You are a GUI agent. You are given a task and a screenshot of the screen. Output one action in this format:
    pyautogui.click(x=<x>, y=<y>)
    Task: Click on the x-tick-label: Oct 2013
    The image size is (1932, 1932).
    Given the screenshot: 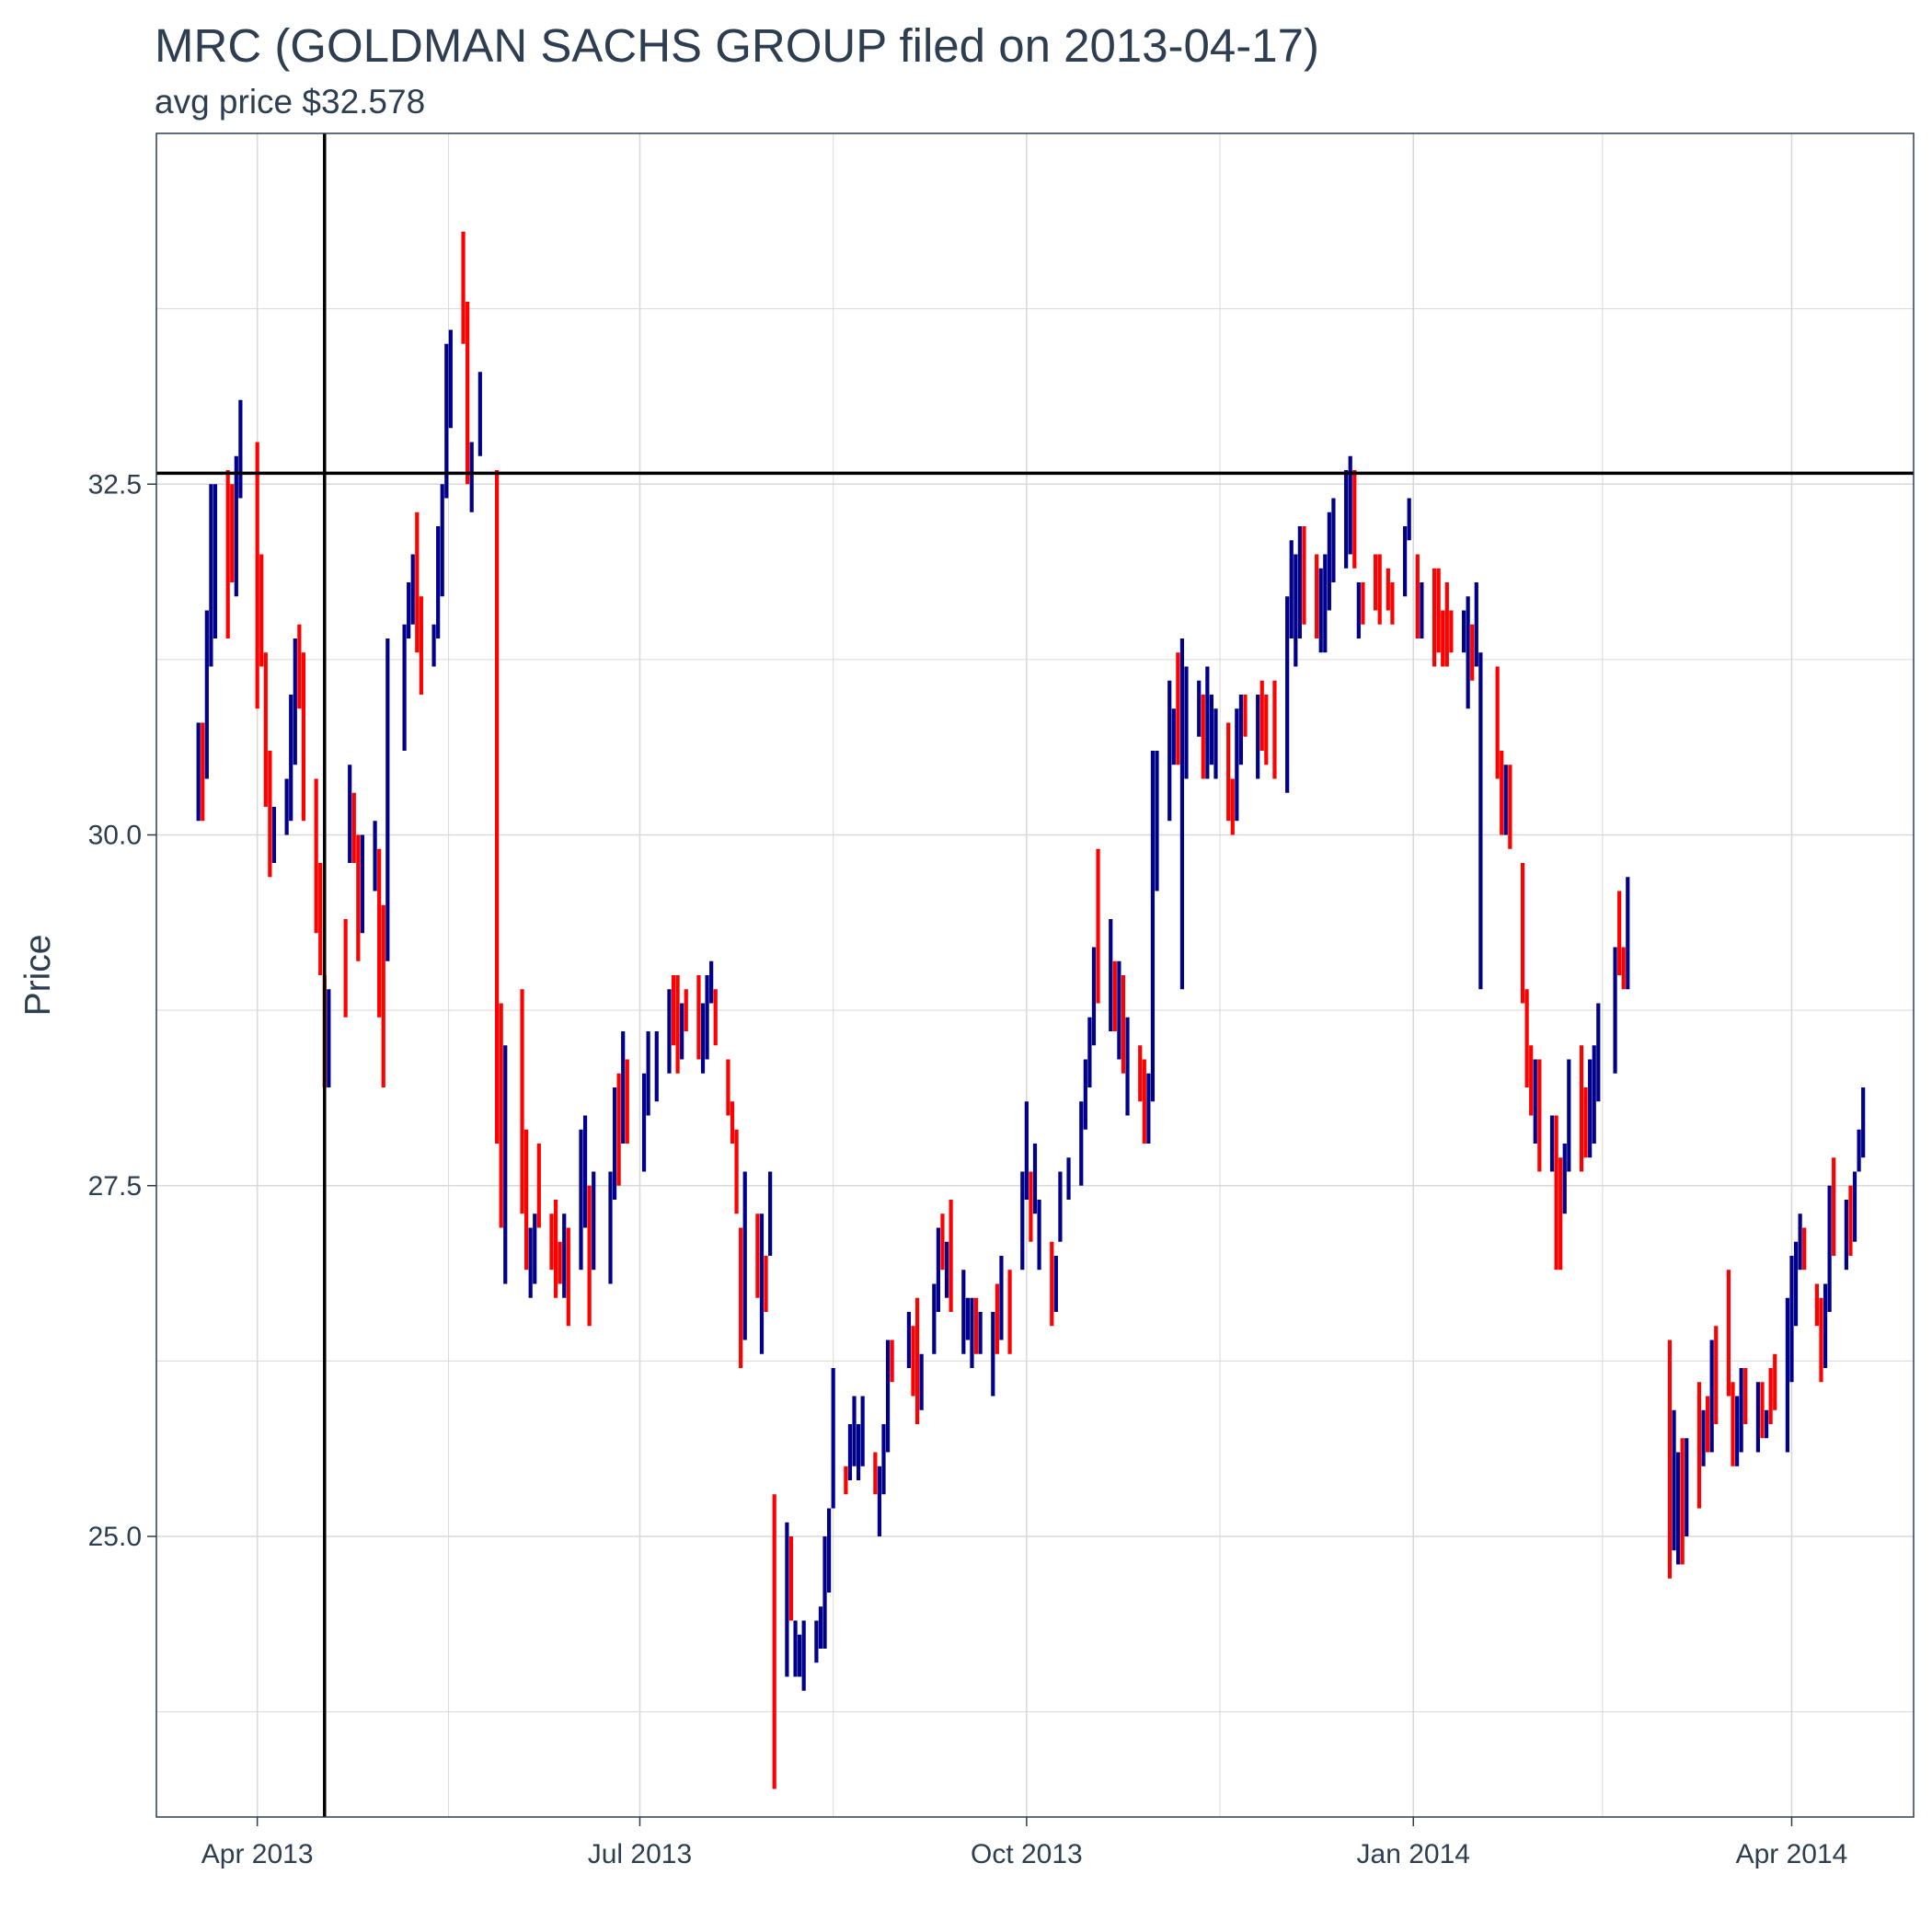 What is the action you would take?
    pyautogui.click(x=1027, y=1854)
    